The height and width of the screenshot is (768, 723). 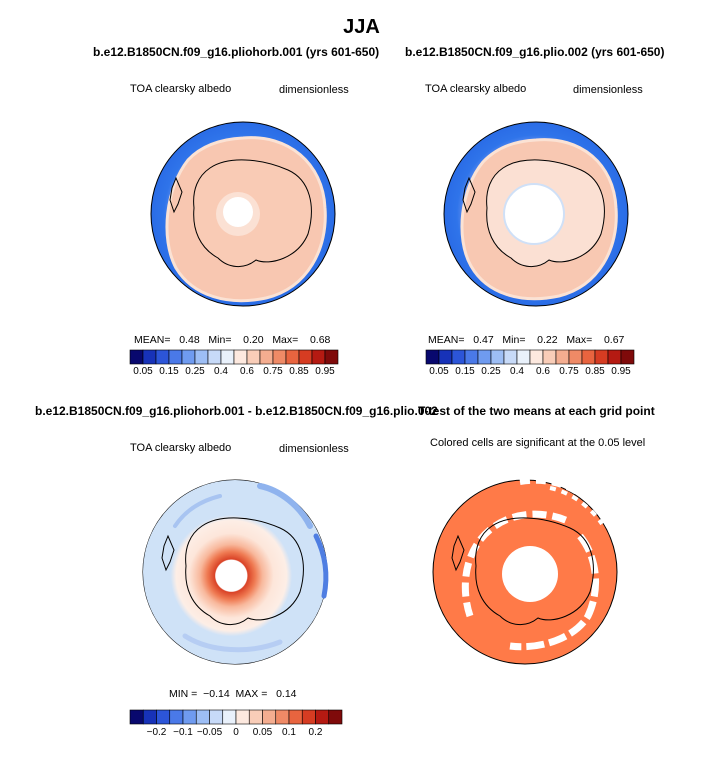 I want to click on panel-1-stats: MEAN= 0.48 Min= 0.20 Max= 0.68, so click(x=232, y=340).